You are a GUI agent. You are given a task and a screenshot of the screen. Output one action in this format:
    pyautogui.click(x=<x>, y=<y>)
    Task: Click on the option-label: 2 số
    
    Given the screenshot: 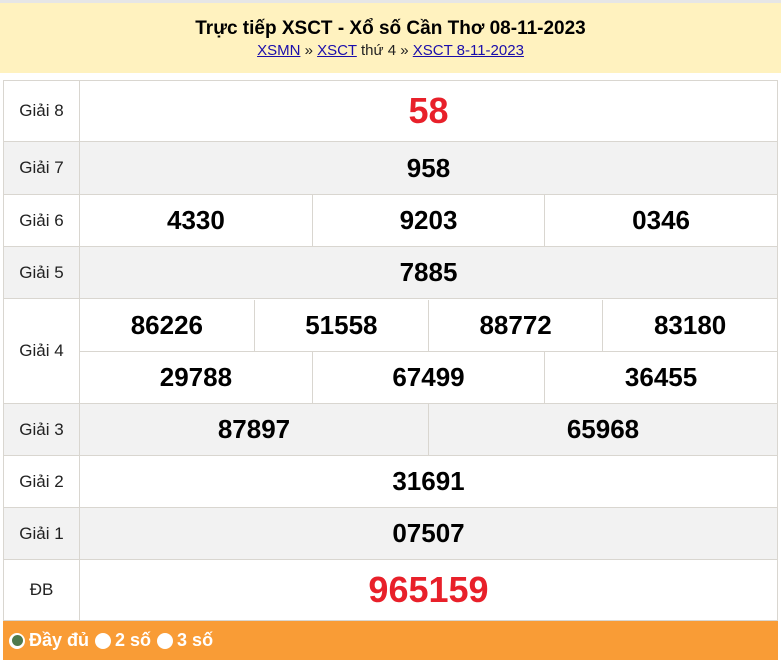 What is the action you would take?
    pyautogui.click(x=133, y=640)
    